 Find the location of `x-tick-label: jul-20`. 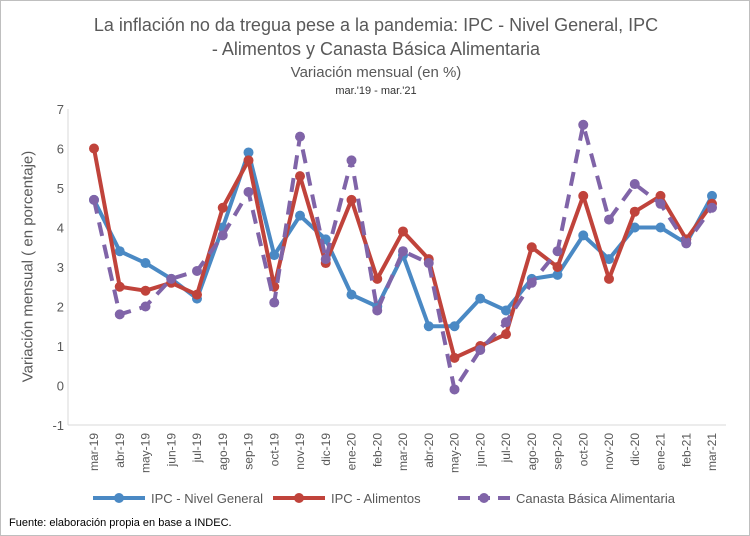

x-tick-label: jul-20 is located at coordinates (506, 448).